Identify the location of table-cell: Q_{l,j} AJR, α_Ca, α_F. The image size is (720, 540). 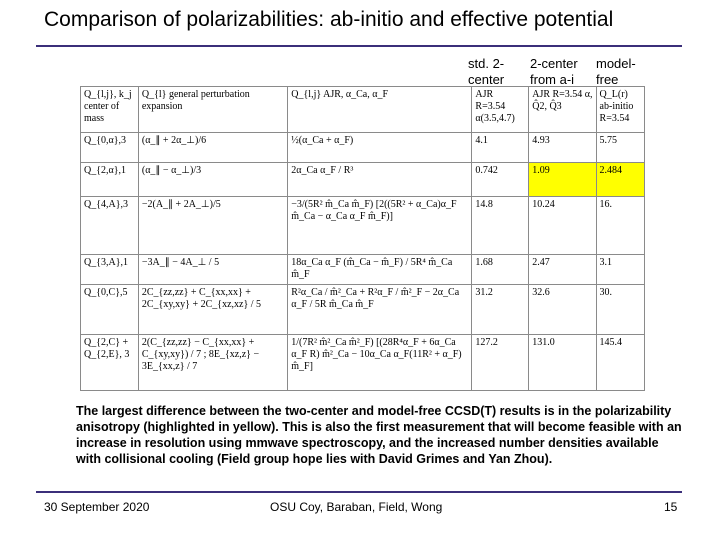
(380, 109).